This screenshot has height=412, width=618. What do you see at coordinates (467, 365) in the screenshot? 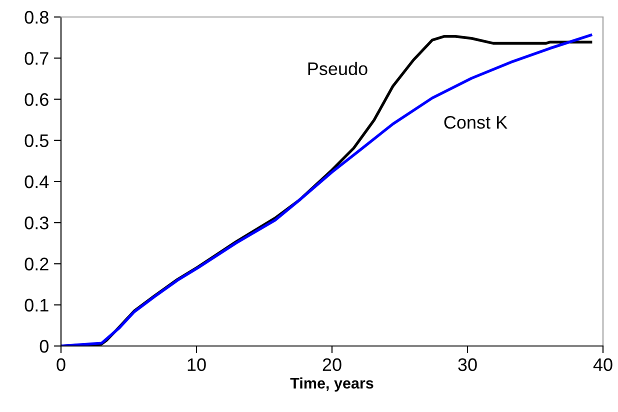
I see `x-tick-label: 30` at bounding box center [467, 365].